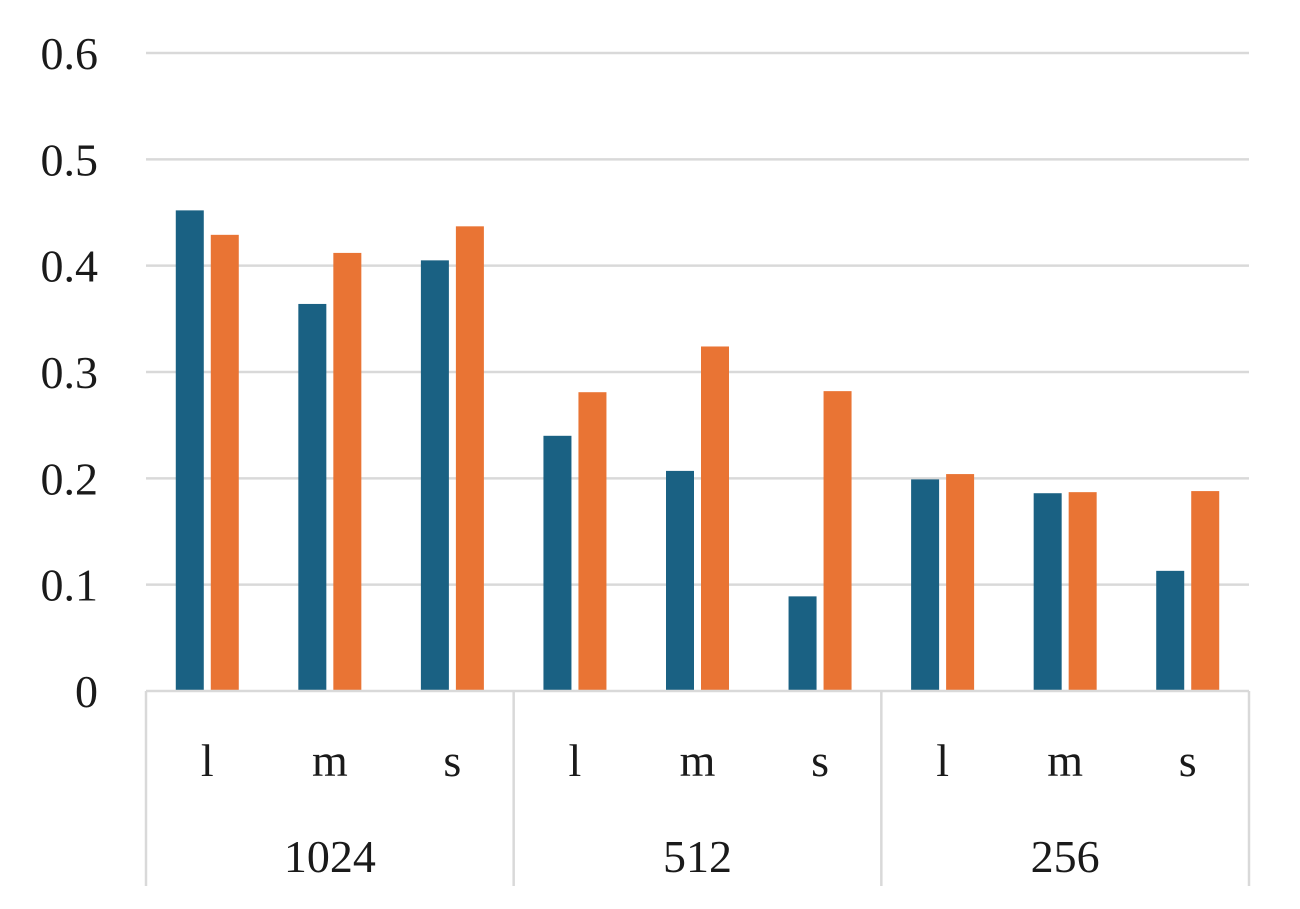 This screenshot has width=1300, height=909. I want to click on y-tick-label: 0.2, so click(70, 478).